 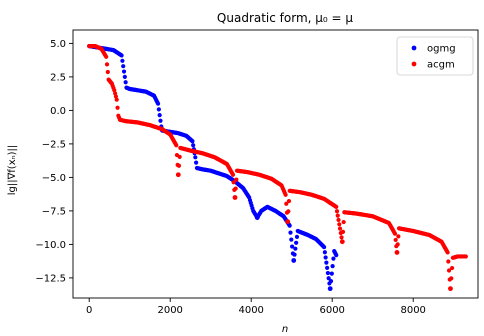 What do you see at coordinates (414, 64) in the screenshot?
I see `legend-marker` at bounding box center [414, 64].